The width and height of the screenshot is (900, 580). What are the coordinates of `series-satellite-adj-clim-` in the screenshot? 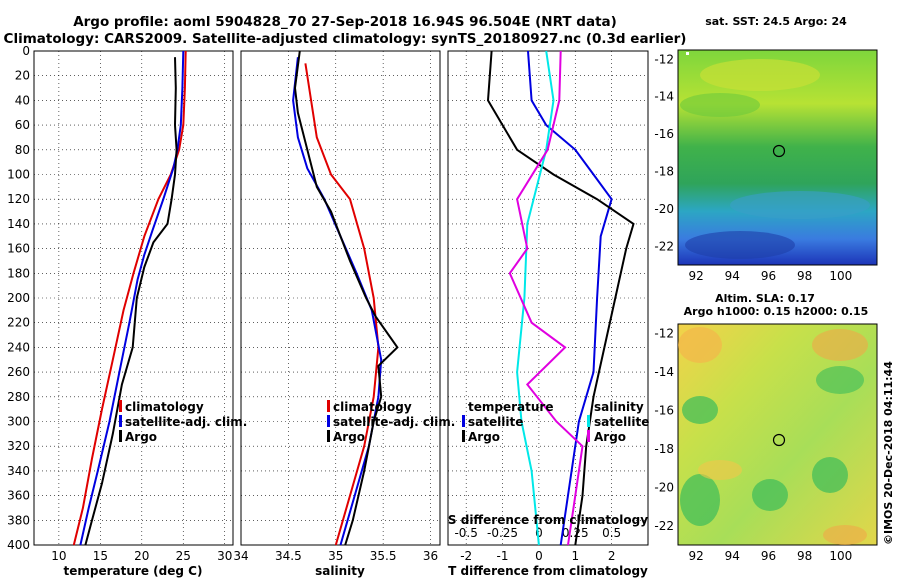 It's located at (132, 298).